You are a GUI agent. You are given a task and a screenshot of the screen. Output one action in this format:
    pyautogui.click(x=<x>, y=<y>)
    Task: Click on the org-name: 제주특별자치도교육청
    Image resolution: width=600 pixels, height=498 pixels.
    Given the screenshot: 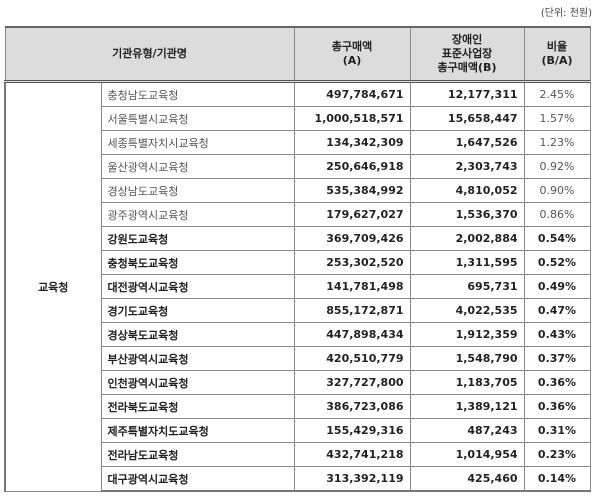 What is the action you would take?
    pyautogui.click(x=197, y=430)
    